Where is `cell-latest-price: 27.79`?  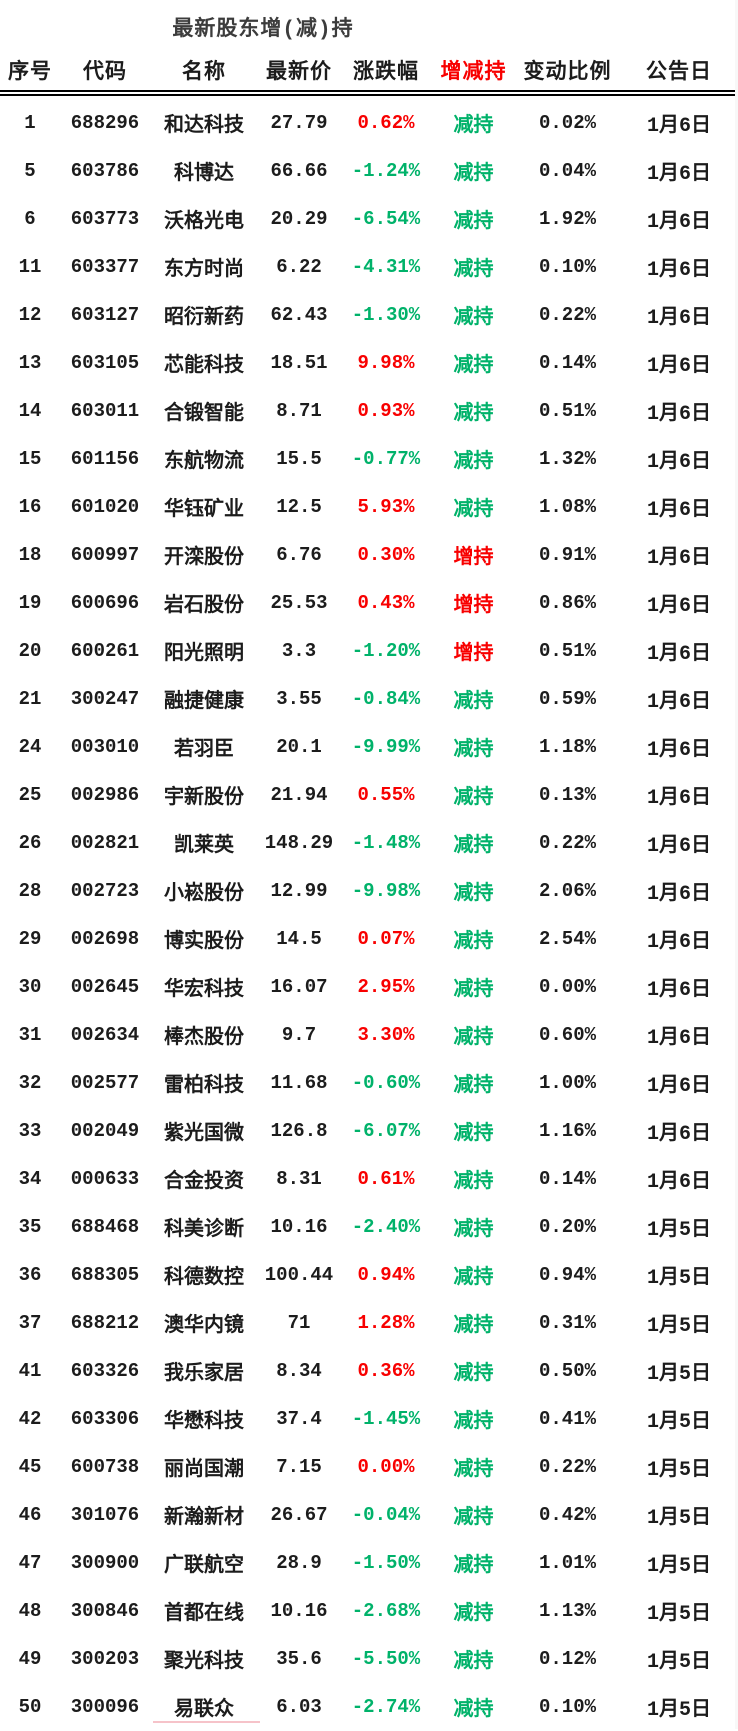
cell-latest-price: 27.79 is located at coordinates (299, 123).